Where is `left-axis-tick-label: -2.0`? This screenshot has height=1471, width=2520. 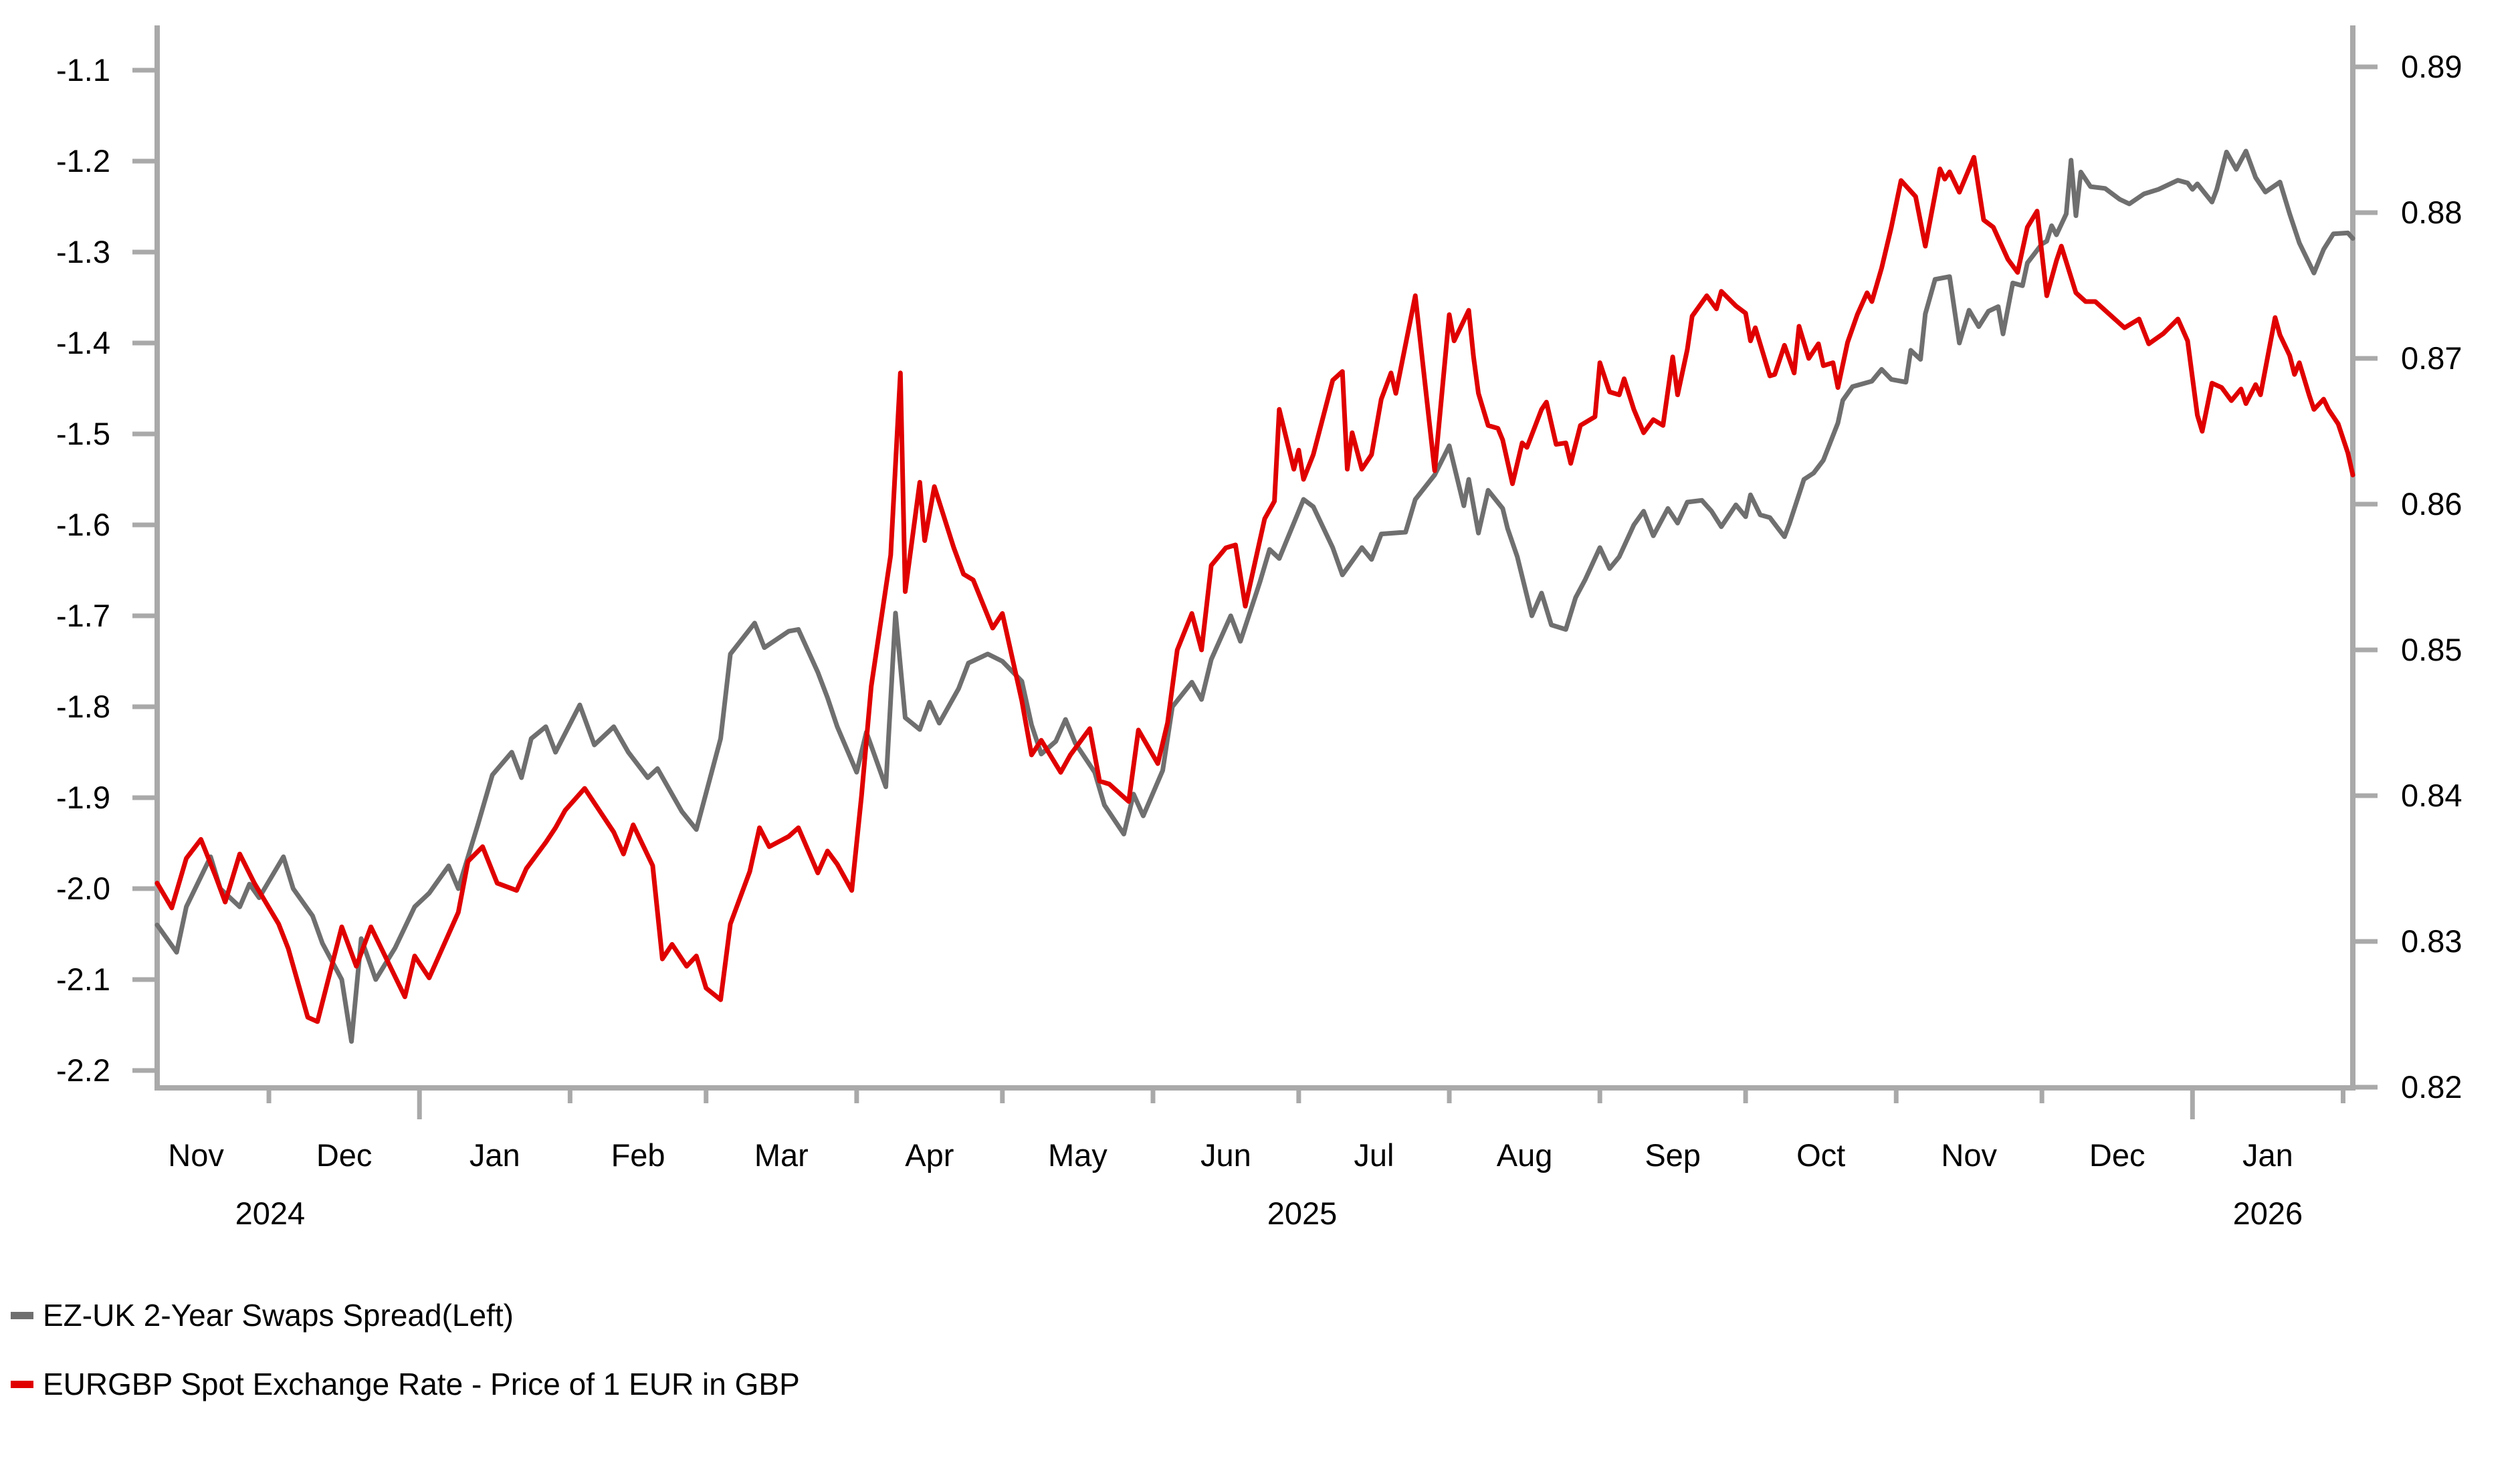
left-axis-tick-label: -2.0 is located at coordinates (83, 888).